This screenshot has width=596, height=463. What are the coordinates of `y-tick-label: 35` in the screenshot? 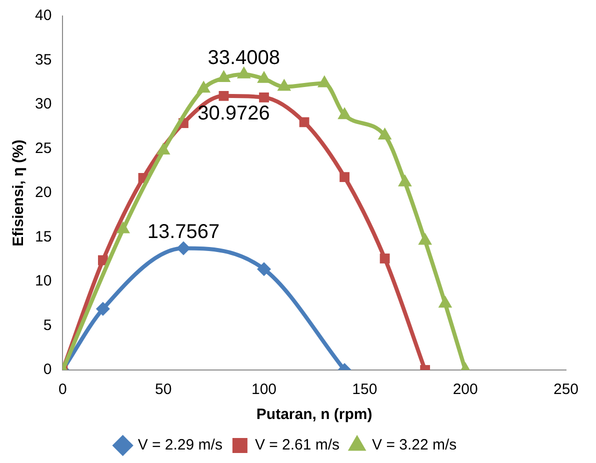 It's located at (43, 59).